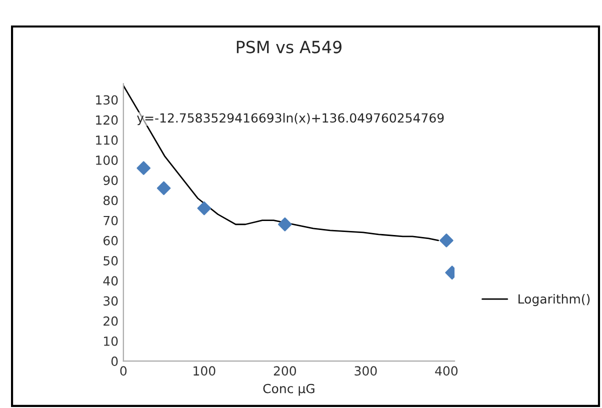  I want to click on y-tick-label: 70, so click(111, 221).